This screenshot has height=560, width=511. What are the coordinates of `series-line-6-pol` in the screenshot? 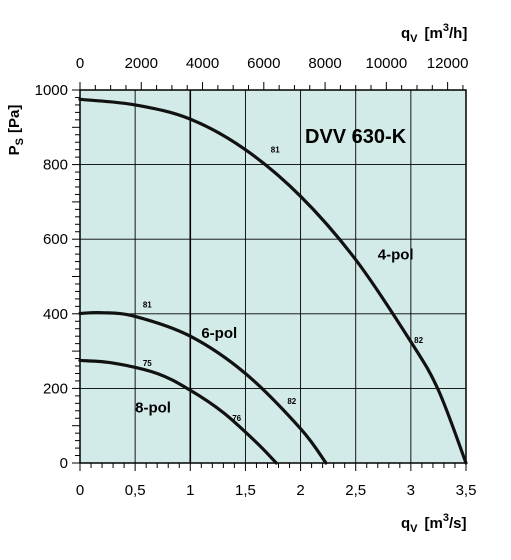 It's located at (203, 387).